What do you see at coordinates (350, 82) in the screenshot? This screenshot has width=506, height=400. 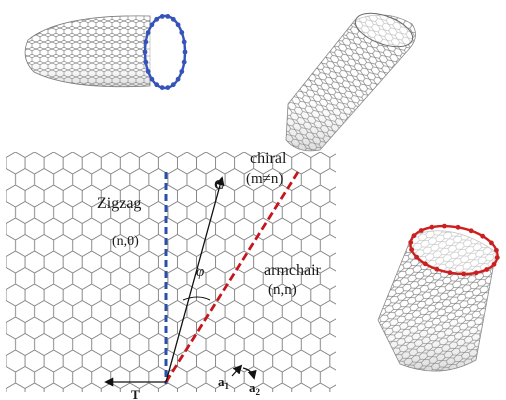 I see `chiral-nanotube-illustration` at bounding box center [350, 82].